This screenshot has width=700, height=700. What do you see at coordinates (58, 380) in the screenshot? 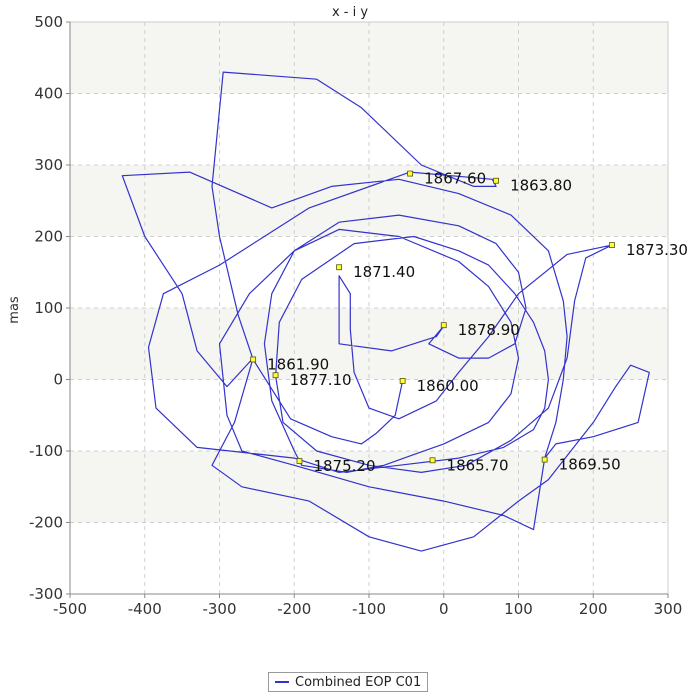
I see `y-tick-label: 0` at bounding box center [58, 380].